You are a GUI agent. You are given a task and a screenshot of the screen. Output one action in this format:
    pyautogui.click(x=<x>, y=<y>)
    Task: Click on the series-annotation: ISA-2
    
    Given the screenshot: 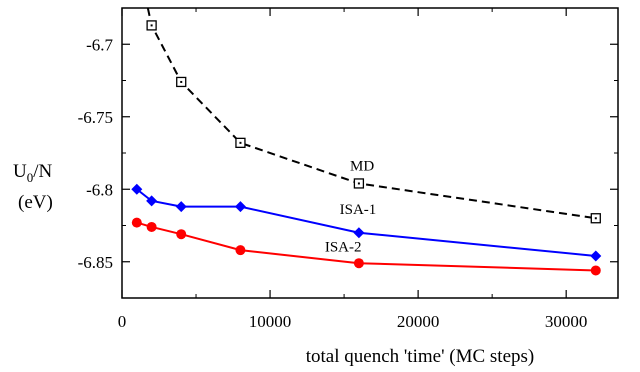 What is the action you would take?
    pyautogui.click(x=343, y=248)
    